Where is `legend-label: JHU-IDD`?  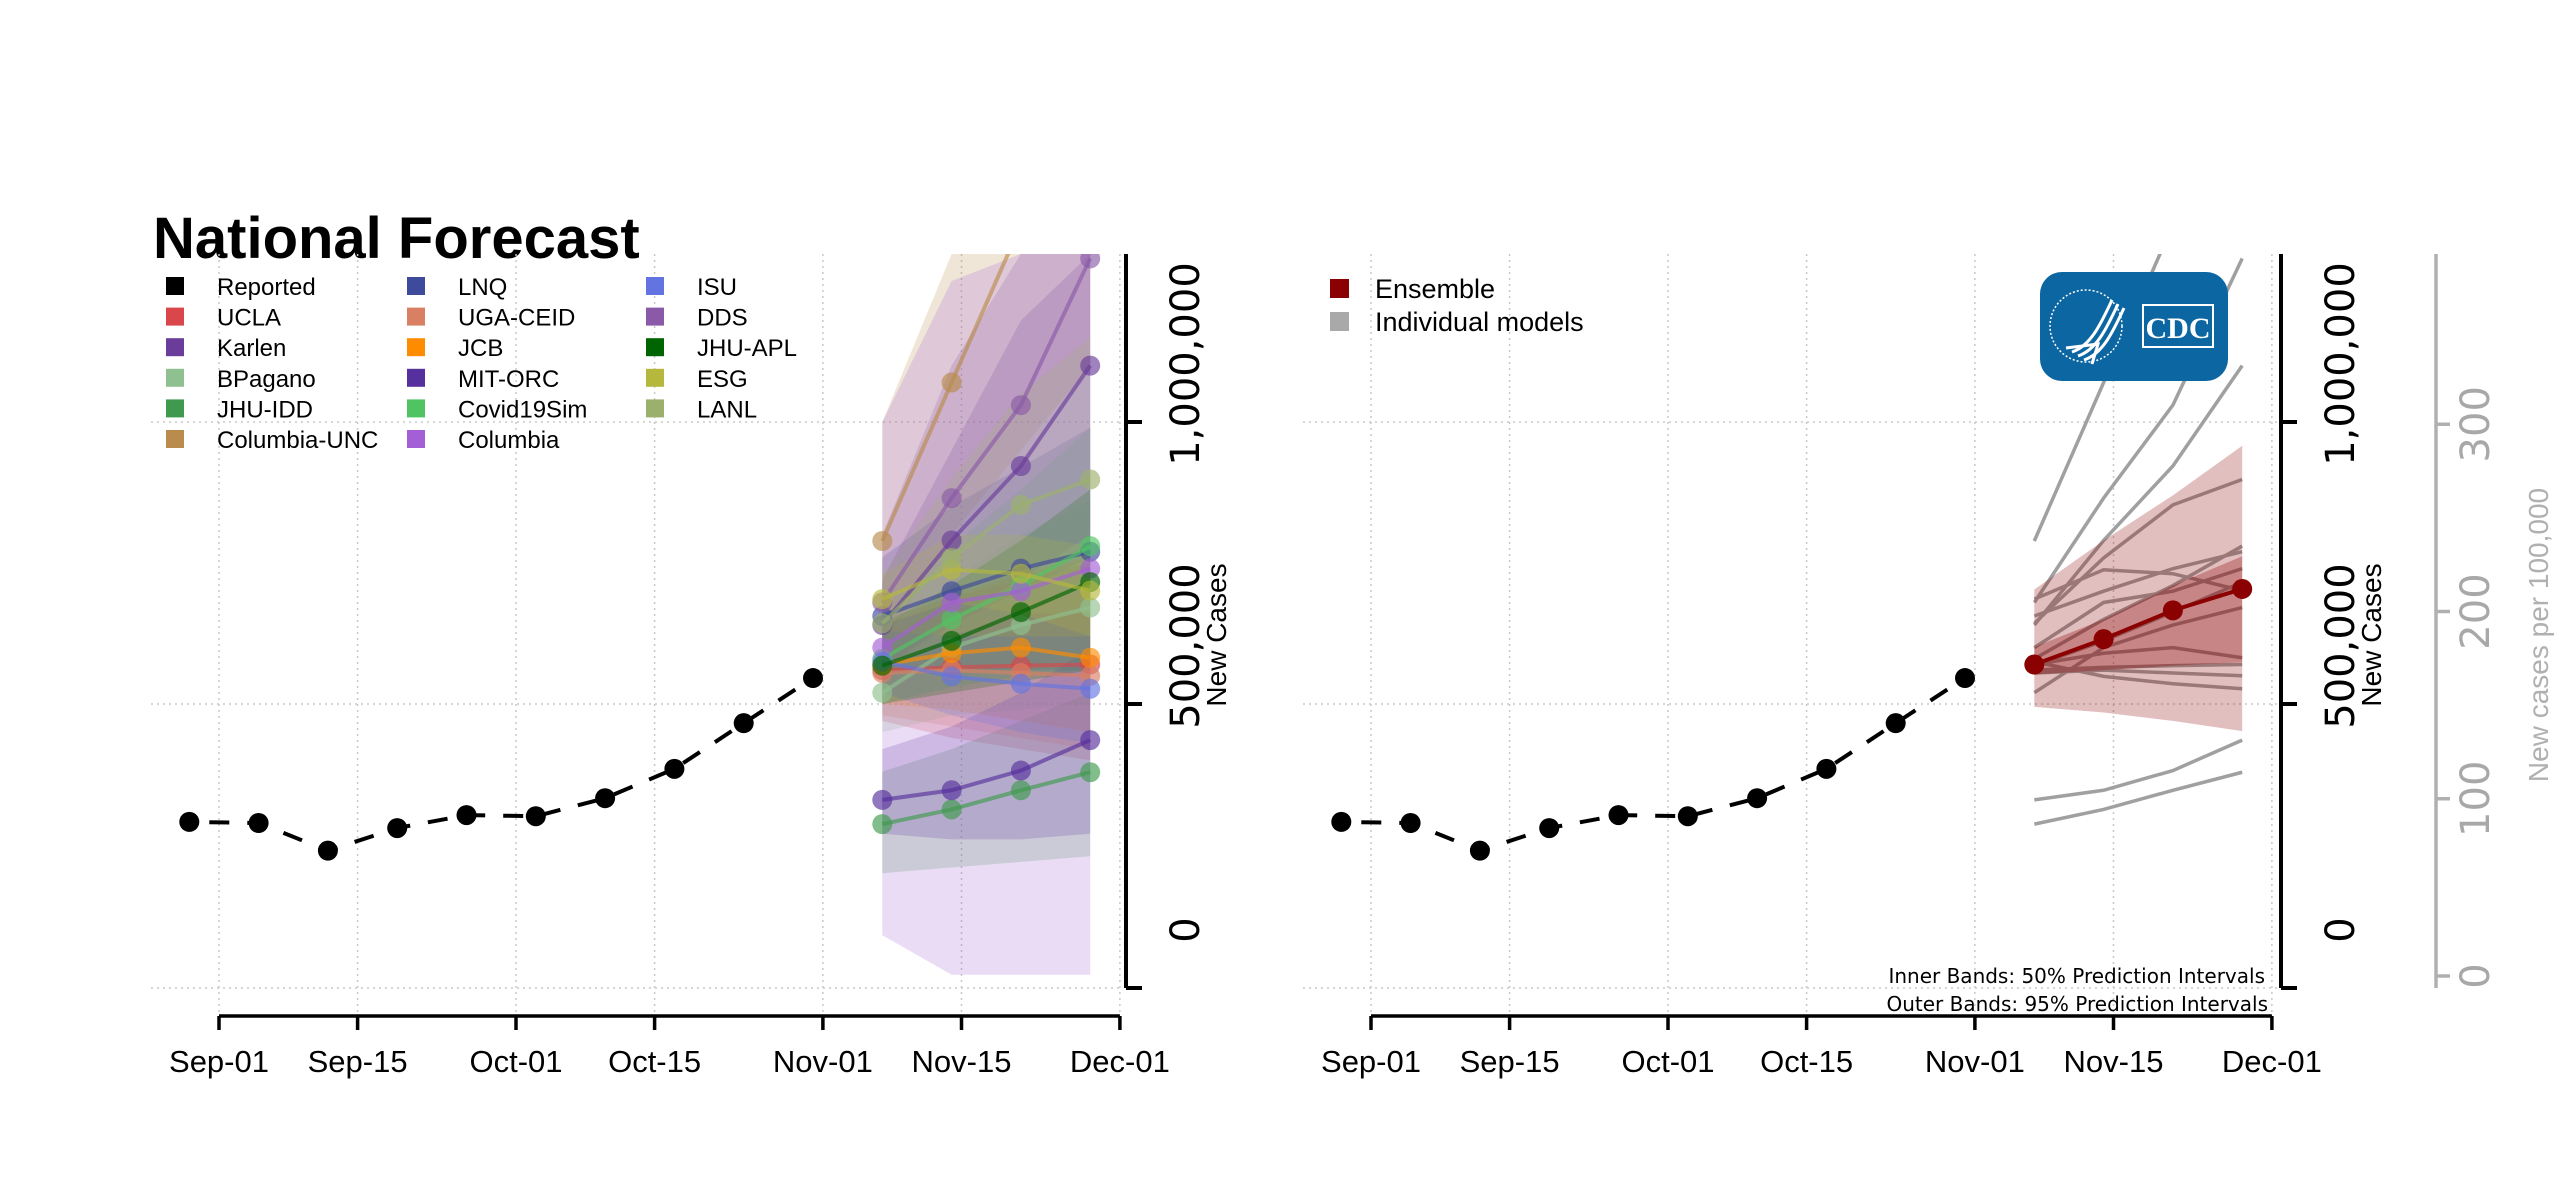 legend-label: JHU-IDD is located at coordinates (265, 409).